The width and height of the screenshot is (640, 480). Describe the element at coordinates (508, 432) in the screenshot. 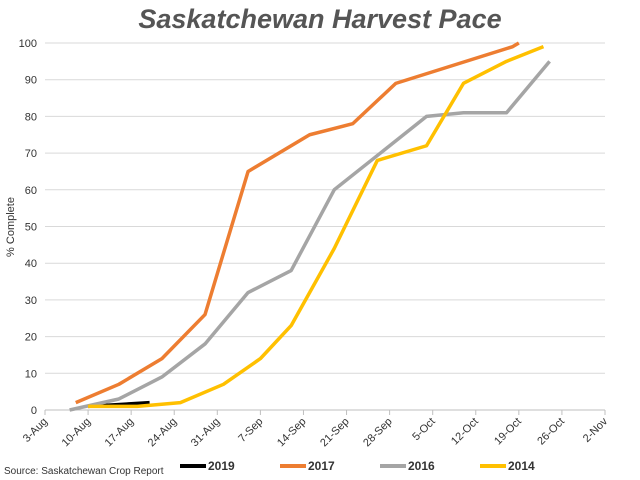

I see `x-tick-label: 19-Oct` at that location.